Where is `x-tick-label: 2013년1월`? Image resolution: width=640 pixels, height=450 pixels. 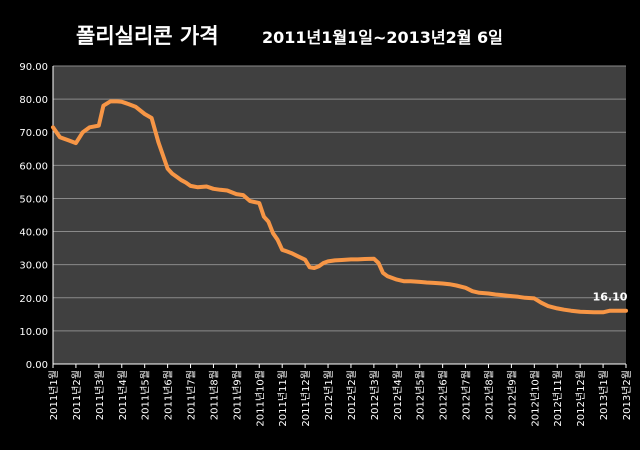
x-tick-label: 2013년1월 is located at coordinates (604, 395).